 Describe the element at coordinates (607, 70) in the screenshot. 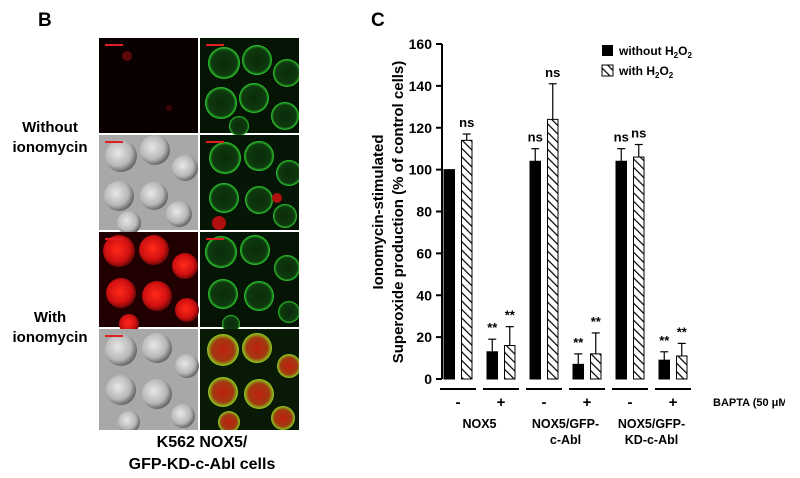

I see `legend-swatch-hatched` at that location.